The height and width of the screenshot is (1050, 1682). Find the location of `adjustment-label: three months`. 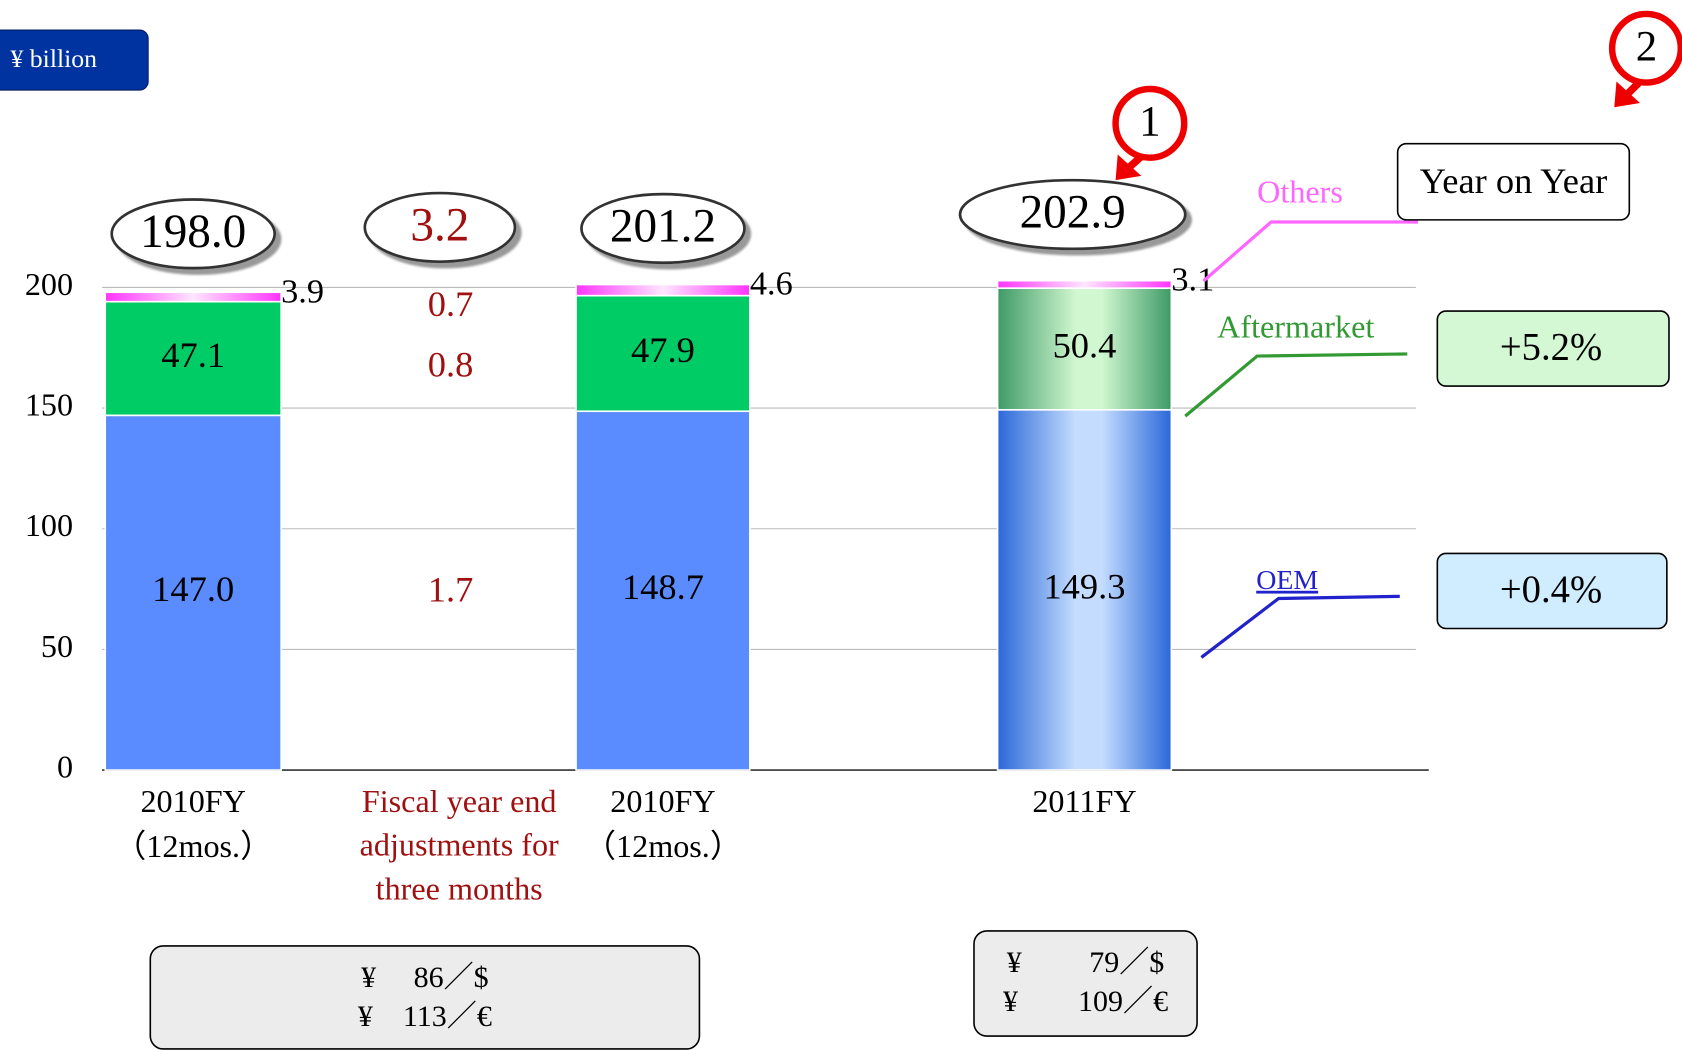

adjustment-label: three months is located at coordinates (459, 889).